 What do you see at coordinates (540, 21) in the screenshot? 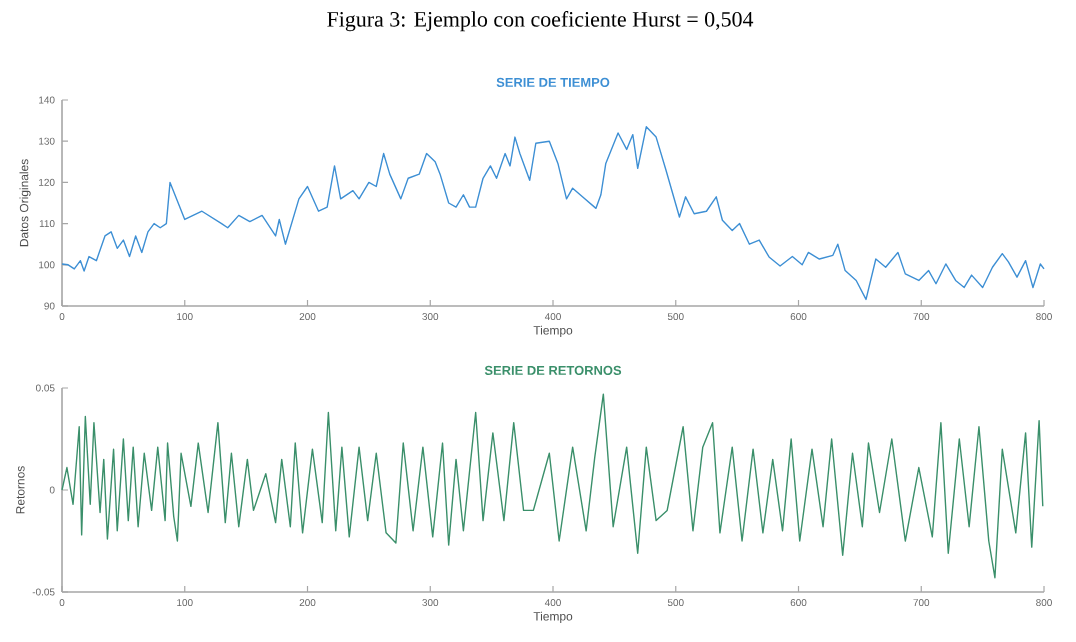
I see `text: Figura 3: Ejemplo con coeficiente Hurst = 0,504` at bounding box center [540, 21].